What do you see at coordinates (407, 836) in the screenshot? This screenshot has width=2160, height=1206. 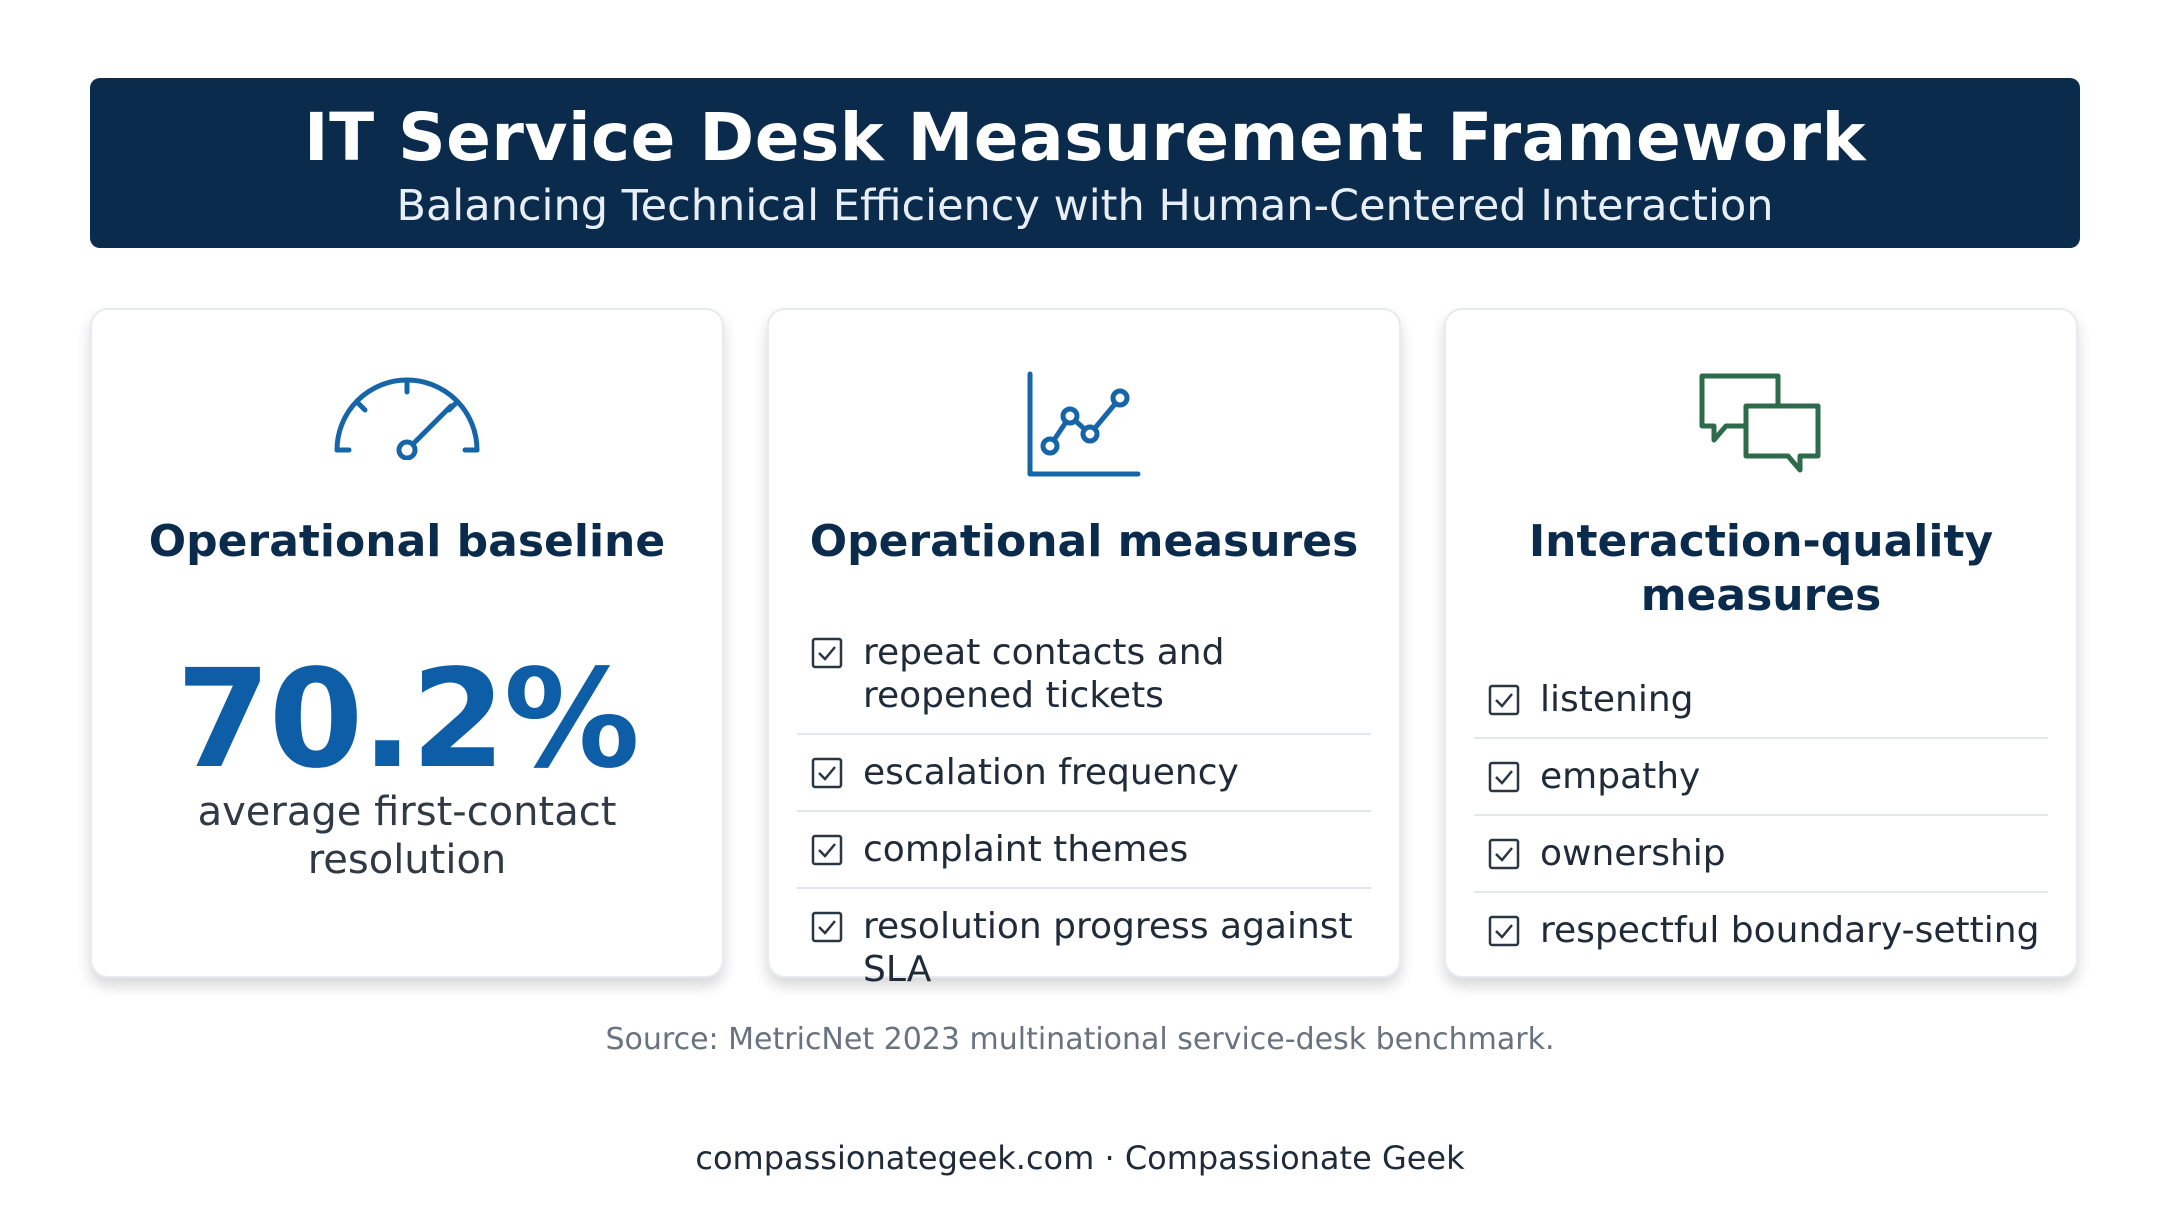 I see `stat-label: average first-contact resolution` at bounding box center [407, 836].